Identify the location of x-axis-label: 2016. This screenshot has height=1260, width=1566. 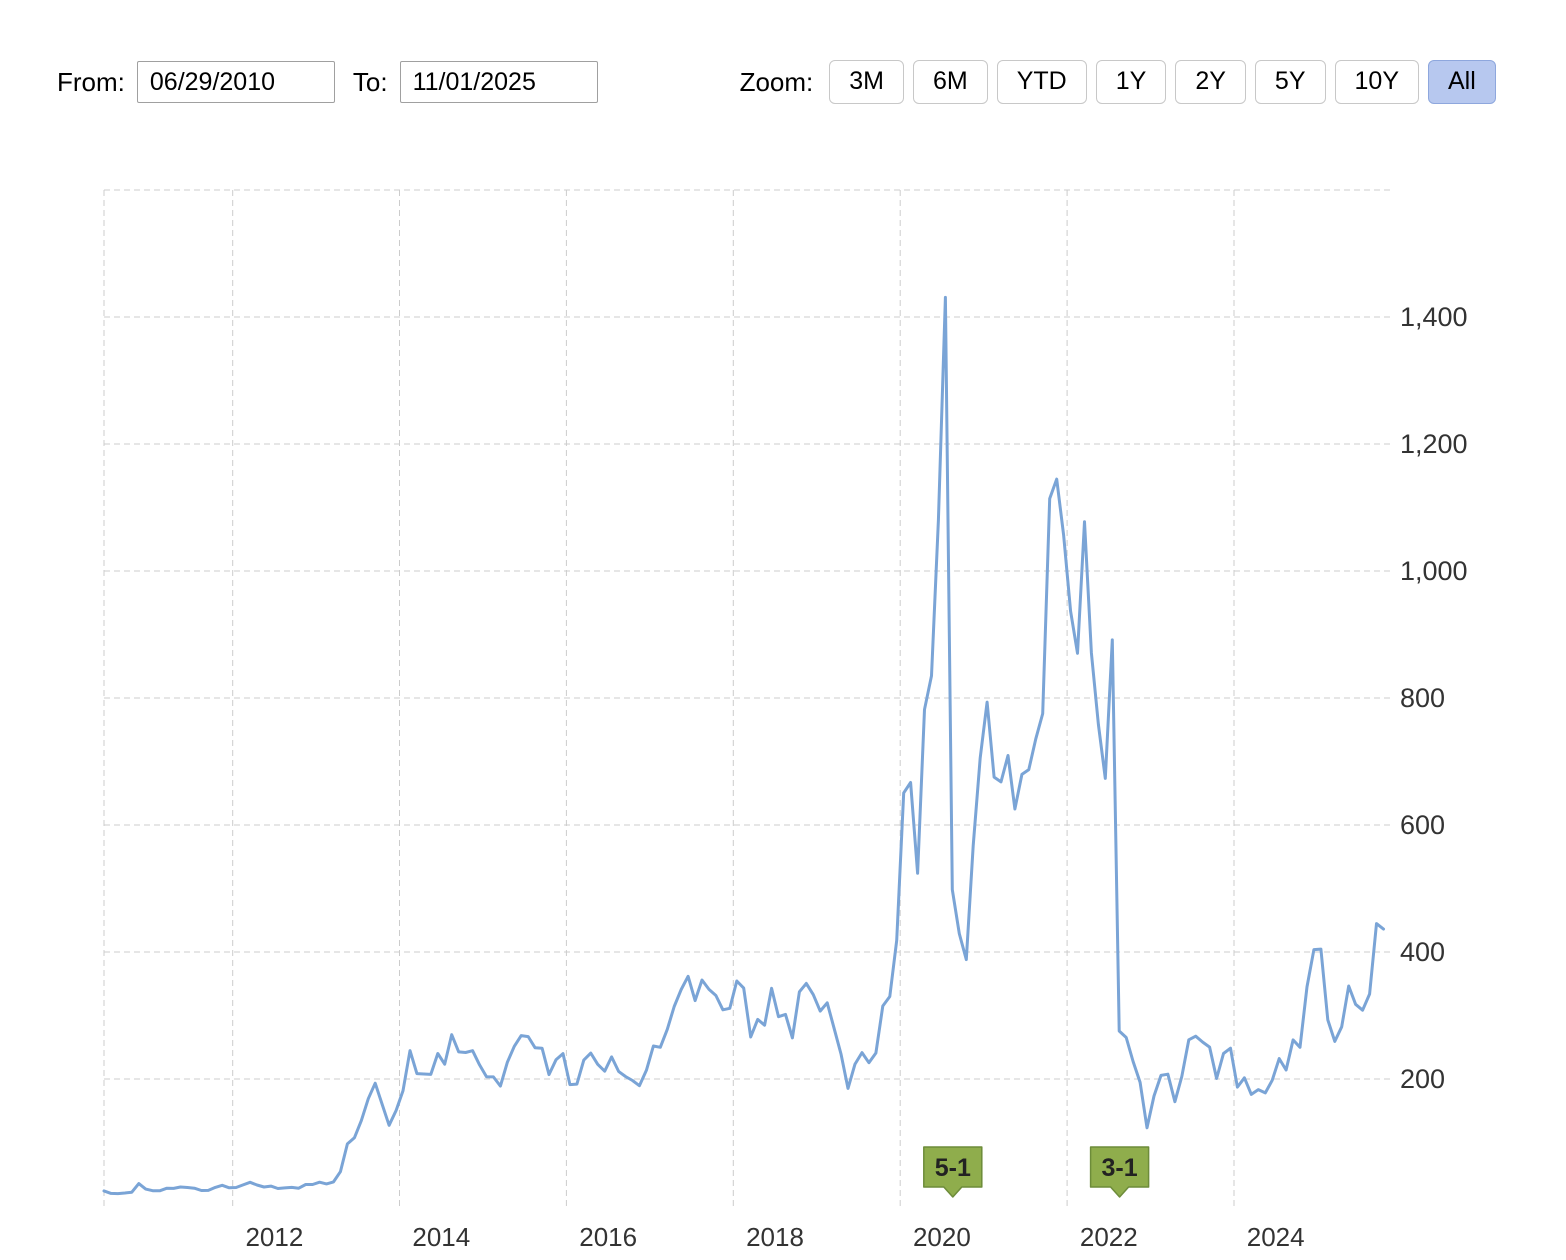
(608, 1237).